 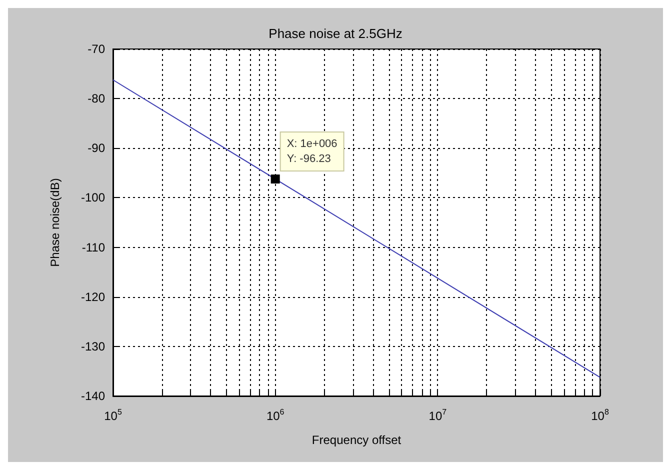 I want to click on y-tick-label: -130, so click(x=93, y=346).